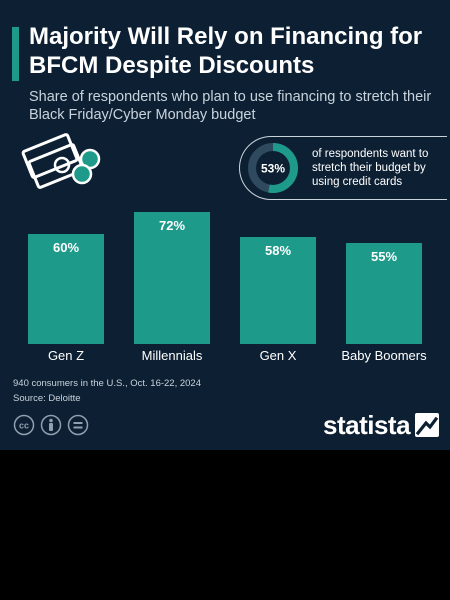 This screenshot has height=600, width=450. Describe the element at coordinates (278, 251) in the screenshot. I see `bar-value-label: 58%` at that location.